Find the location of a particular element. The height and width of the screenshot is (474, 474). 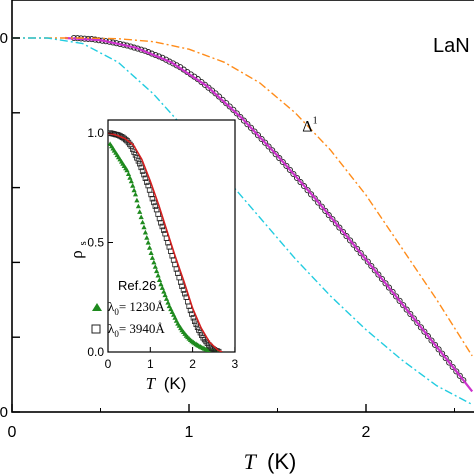

main-x-axis-label: T (K) is located at coordinates (270, 461).